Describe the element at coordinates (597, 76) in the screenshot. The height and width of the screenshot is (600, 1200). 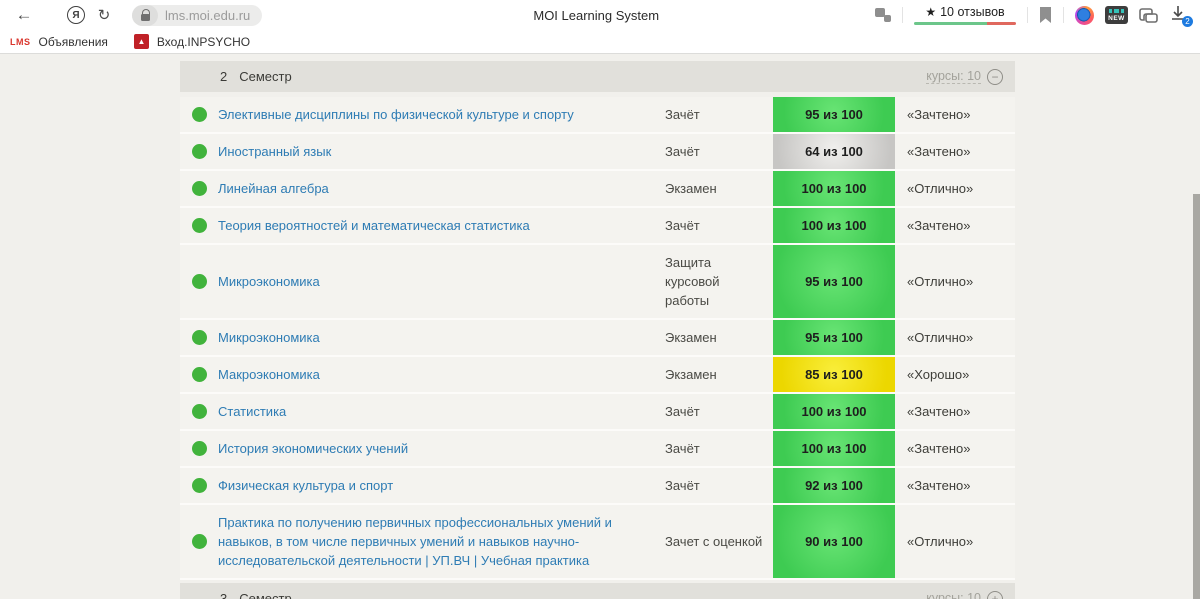
I see `semester-2-header: 2 Семестр курсы: 10 −` at that location.